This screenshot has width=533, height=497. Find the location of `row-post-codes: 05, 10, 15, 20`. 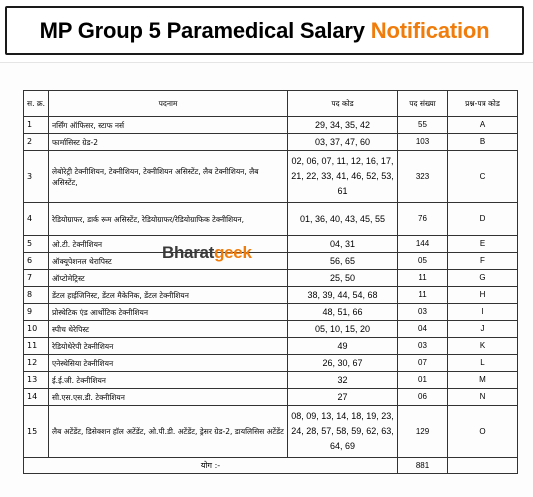

row-post-codes: 05, 10, 15, 20 is located at coordinates (342, 329).